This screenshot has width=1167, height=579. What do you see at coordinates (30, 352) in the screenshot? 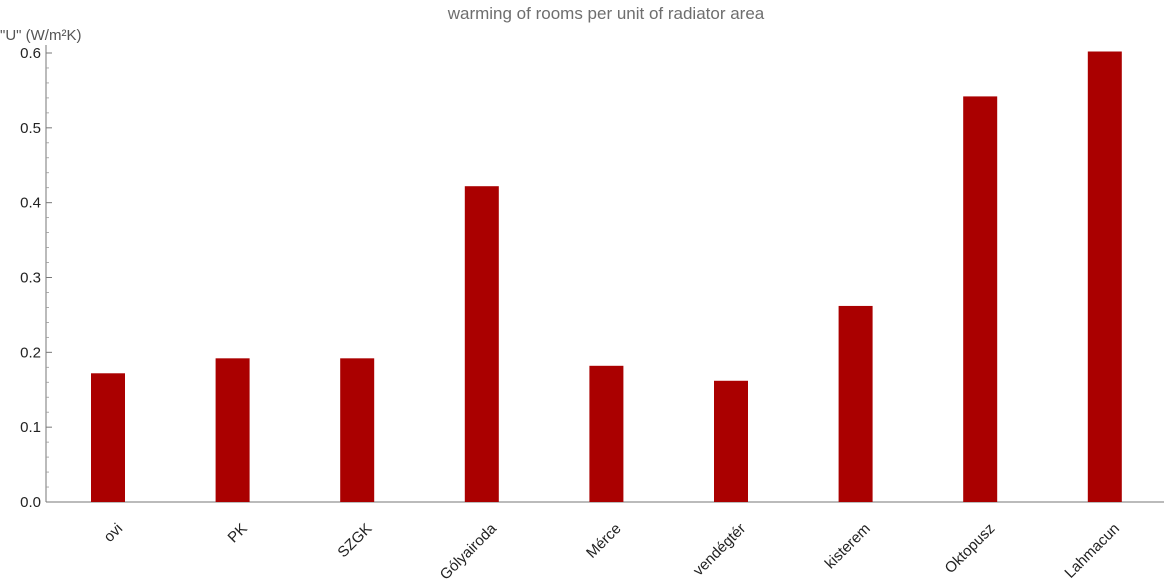
I see `y-tick-label: 0.2` at bounding box center [30, 352].